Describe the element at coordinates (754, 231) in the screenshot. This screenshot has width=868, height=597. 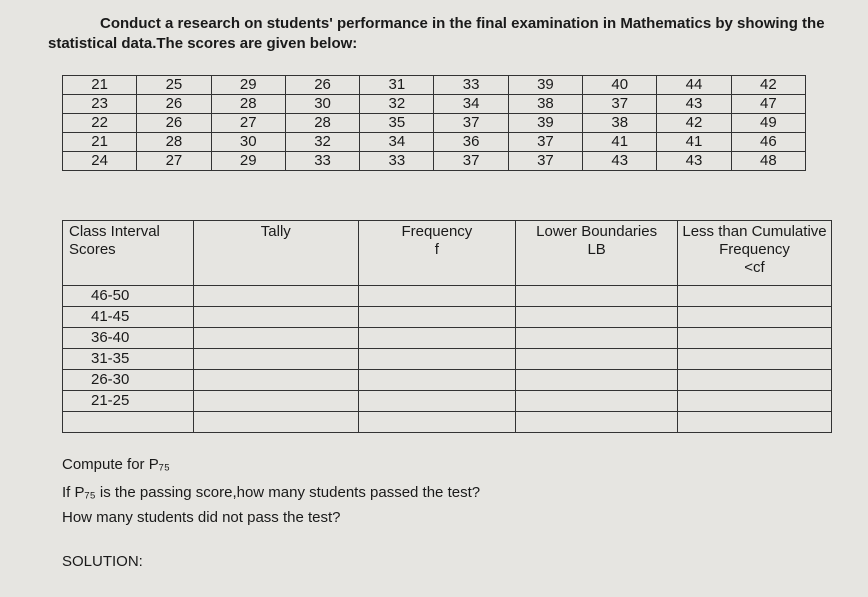
I see `header-line: Less than Cumulative` at that location.